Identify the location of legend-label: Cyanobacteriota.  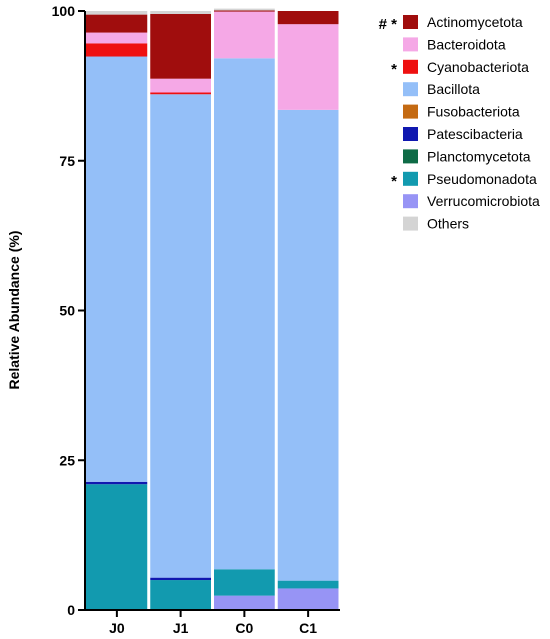
(478, 67).